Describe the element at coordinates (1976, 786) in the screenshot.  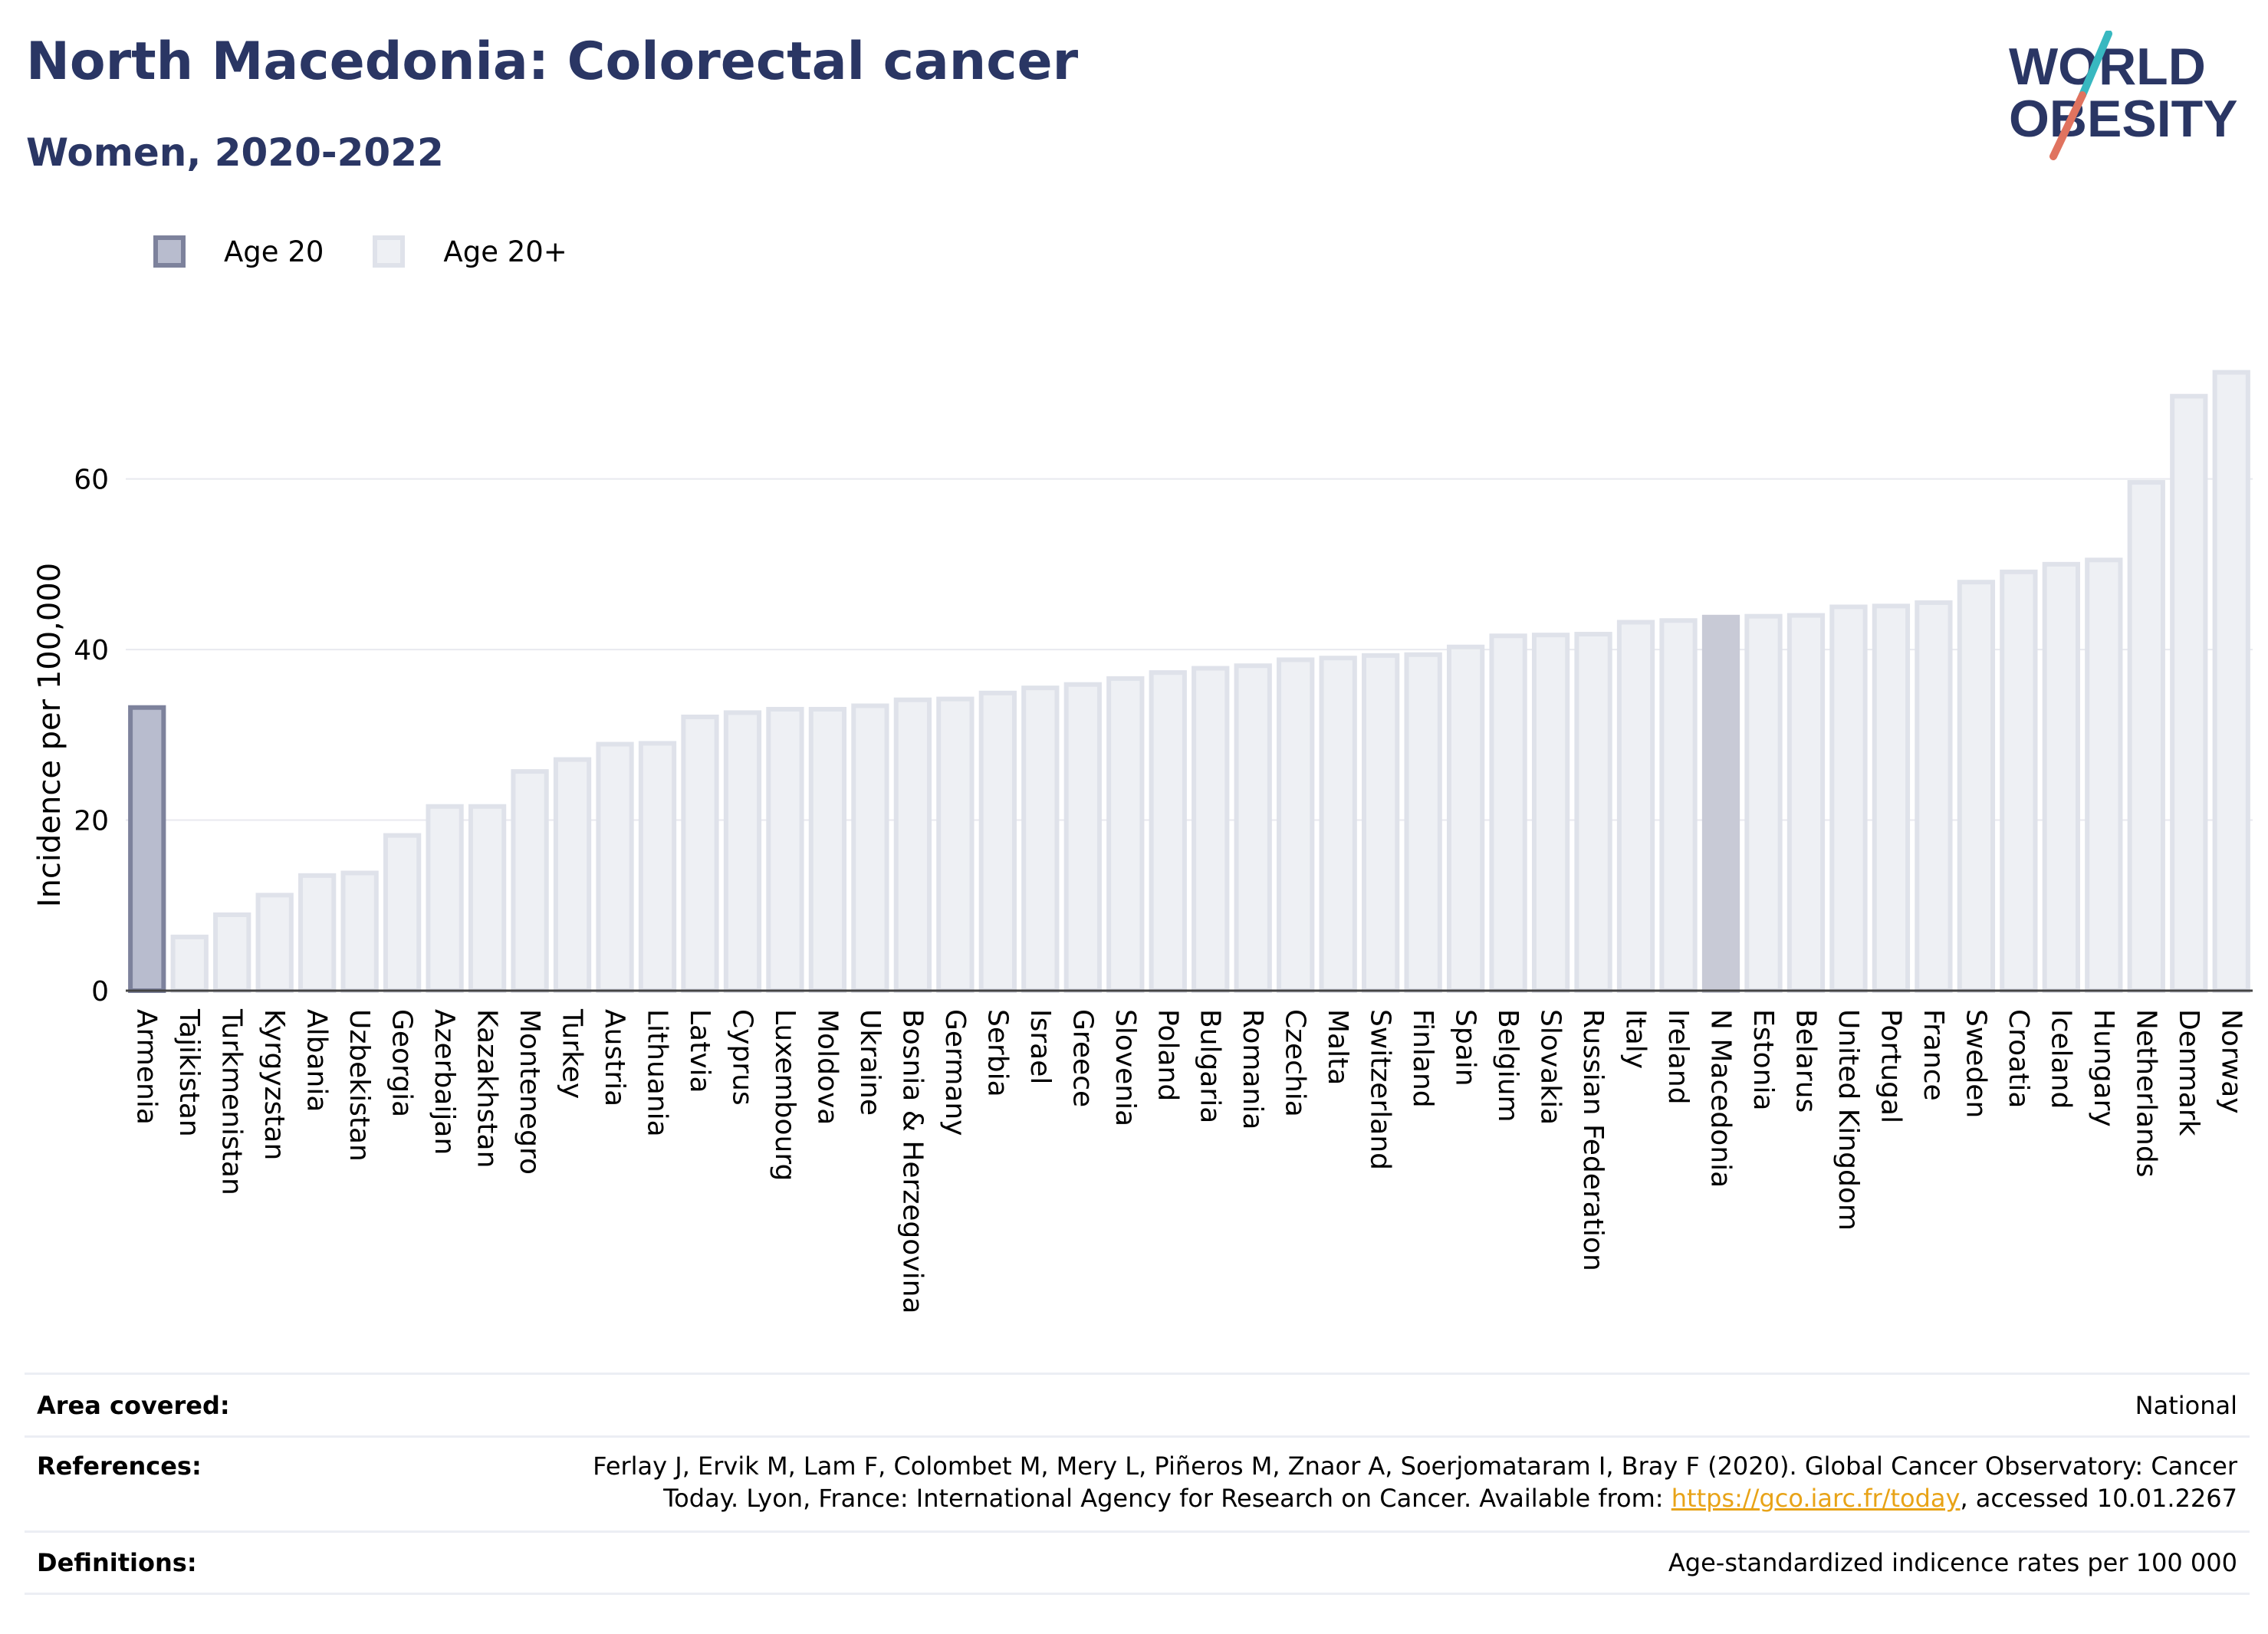
I see `bar-sweden` at that location.